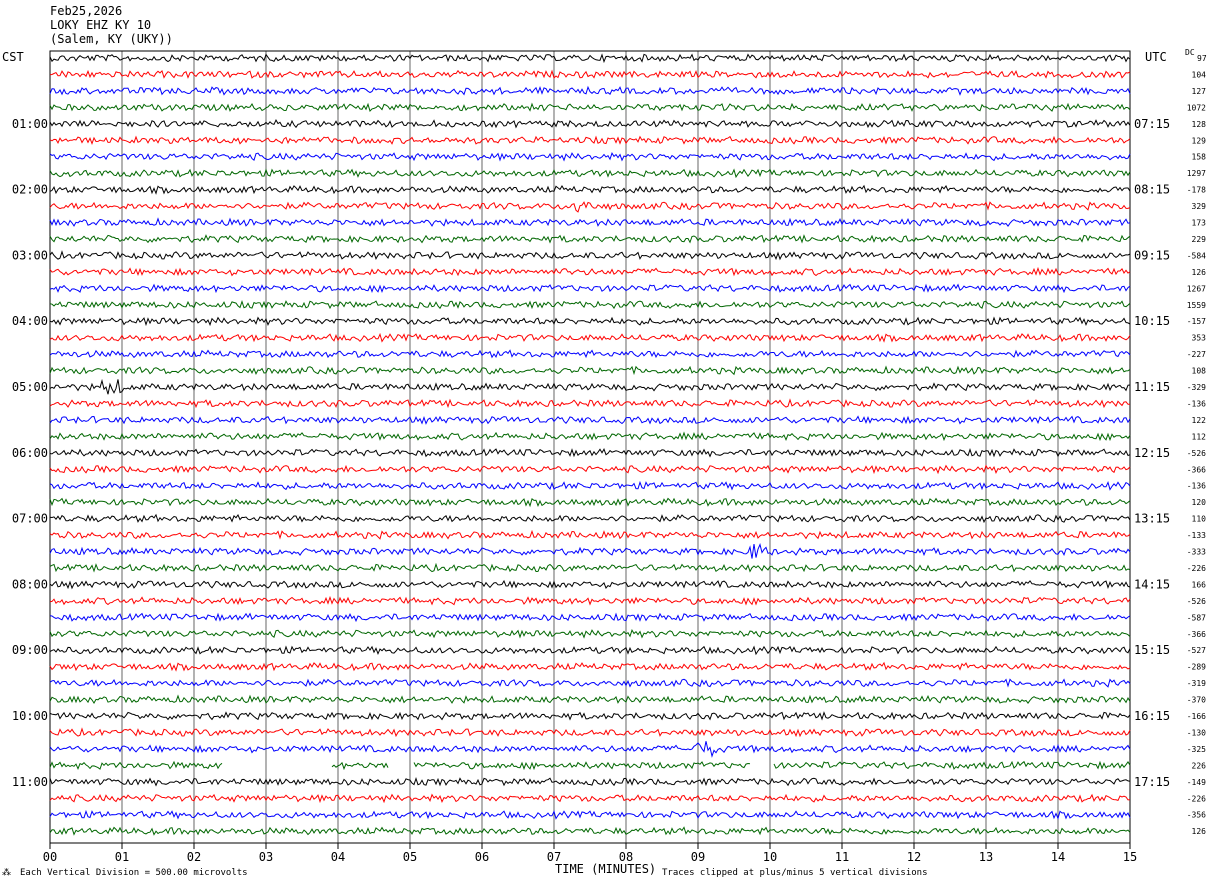 This screenshot has width=1210, height=886. I want to click on x-tick-label: 15, so click(1130, 857).